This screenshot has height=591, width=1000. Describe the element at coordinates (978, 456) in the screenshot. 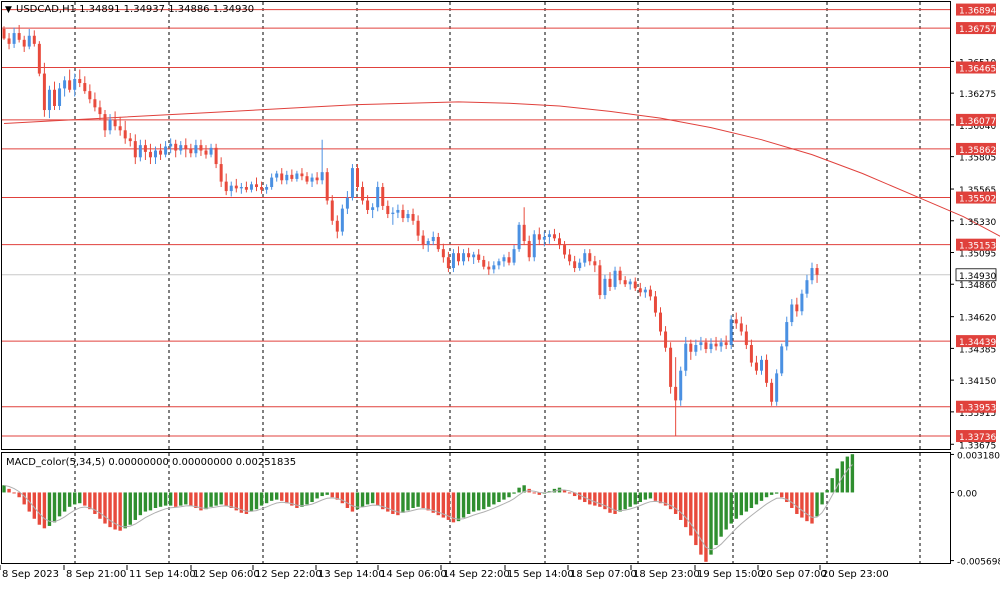

I see `macd-axis-label: 0.0031805` at that location.